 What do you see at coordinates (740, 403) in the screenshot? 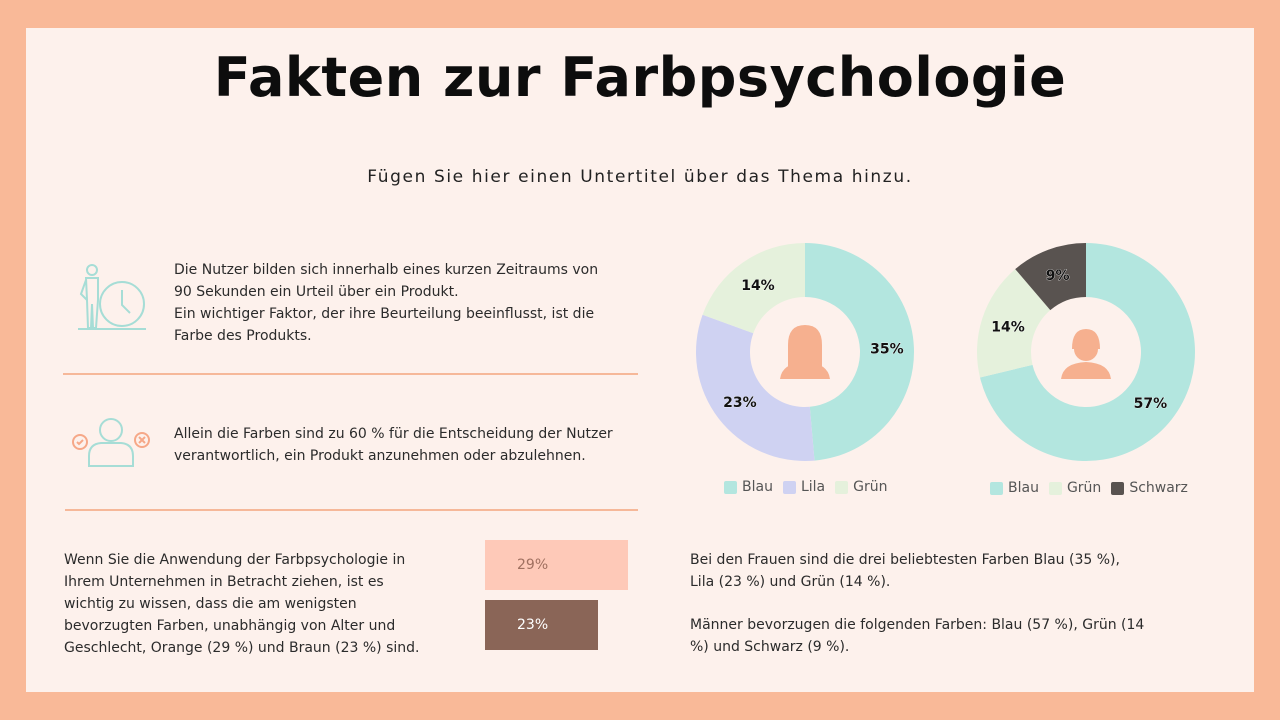
I see `slice-label: 23%` at bounding box center [740, 403].